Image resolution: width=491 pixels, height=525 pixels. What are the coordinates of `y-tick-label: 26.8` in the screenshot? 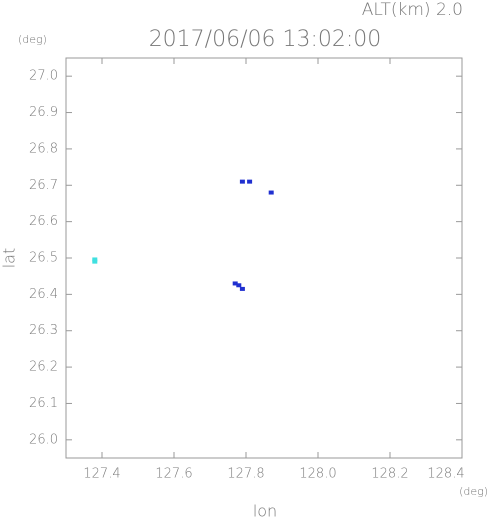 It's located at (43, 148).